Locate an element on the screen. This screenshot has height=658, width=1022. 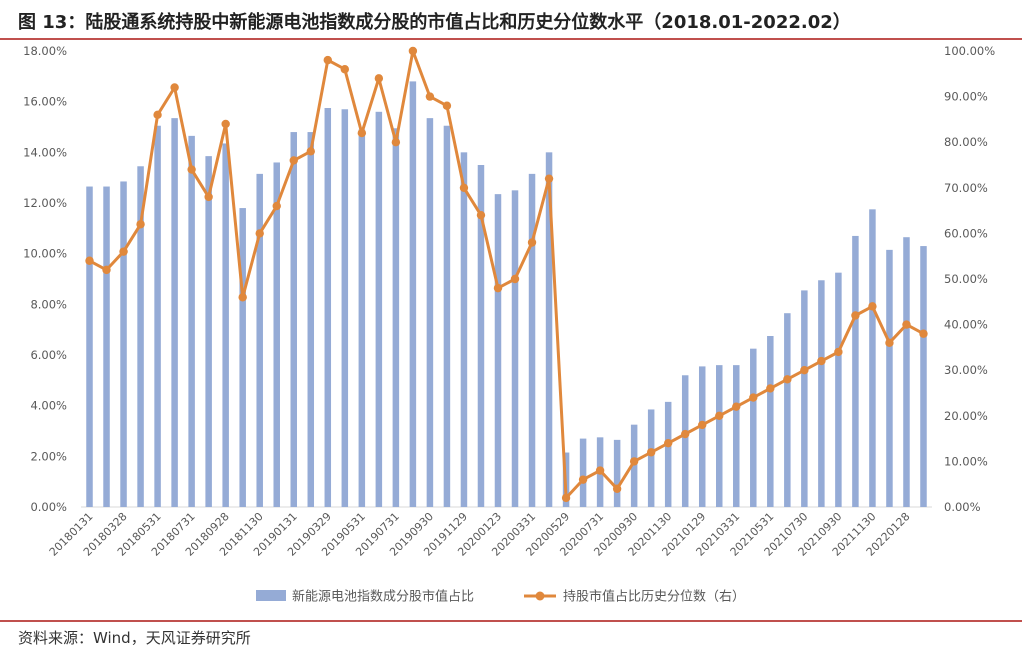
y2-tick-label: 50.00% is located at coordinates (966, 279).